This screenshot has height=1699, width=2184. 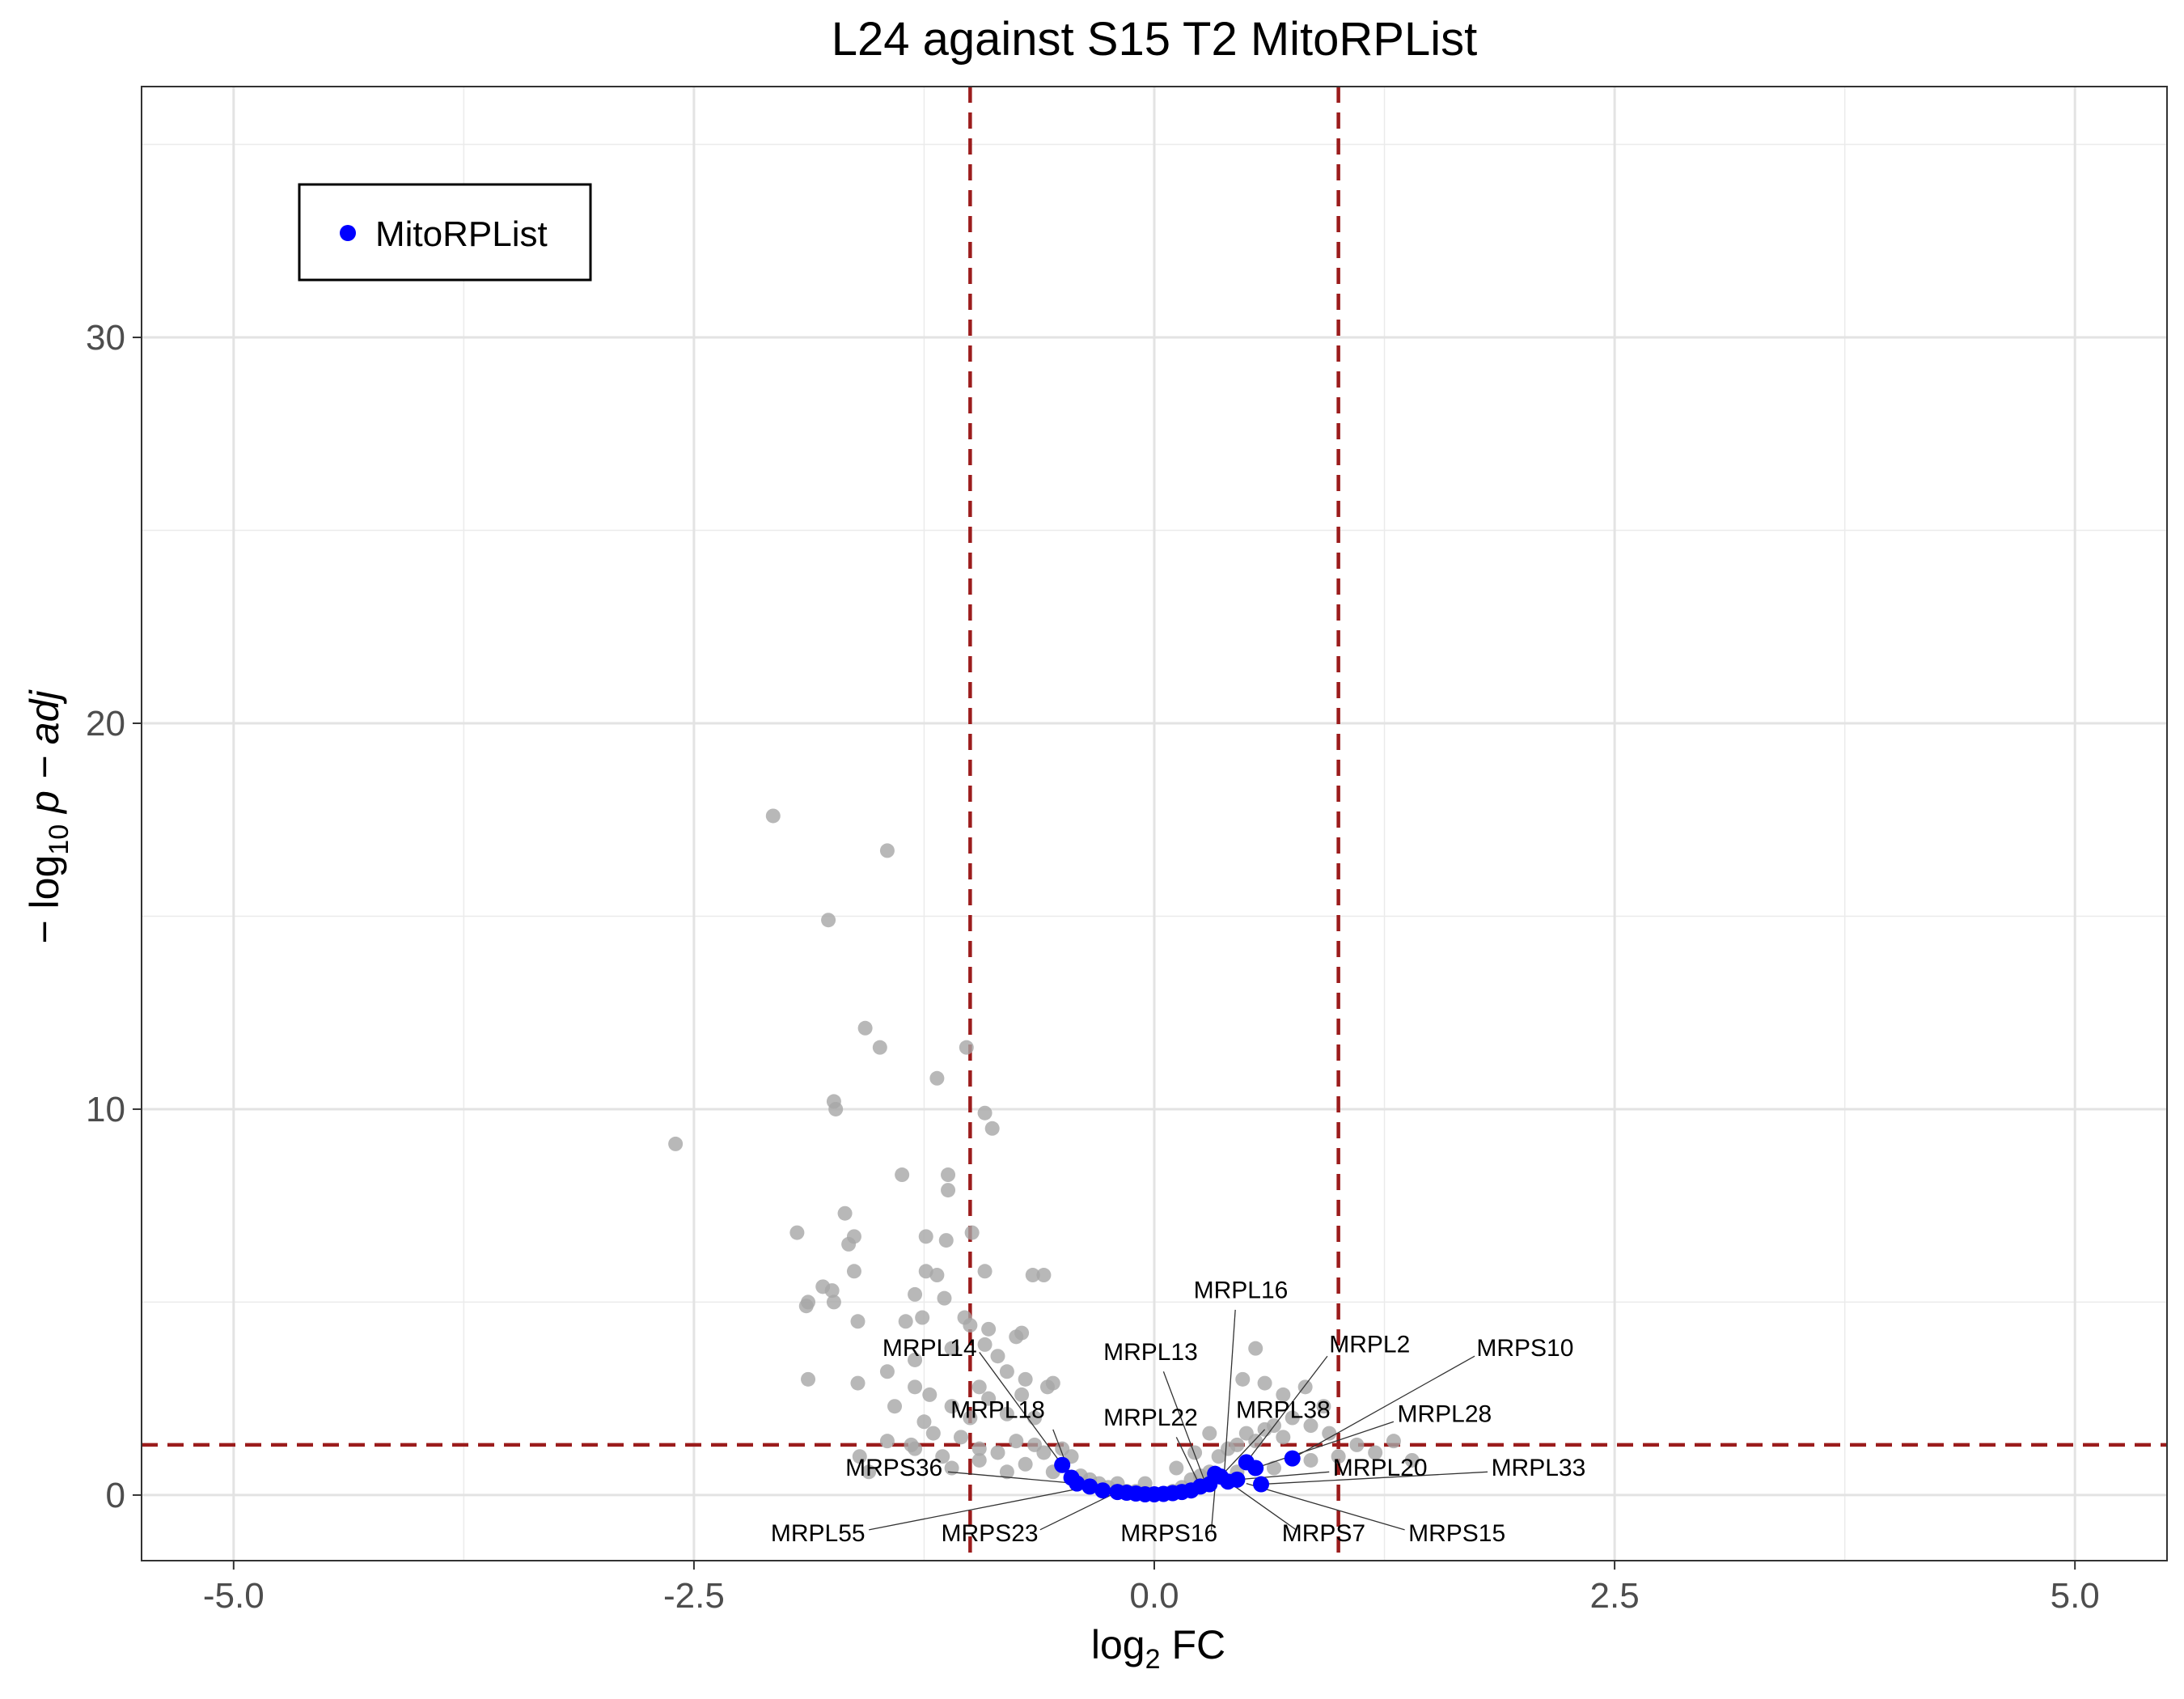 What do you see at coordinates (1153, 1659) in the screenshot?
I see `x-axis-title-subscript: 2` at bounding box center [1153, 1659].